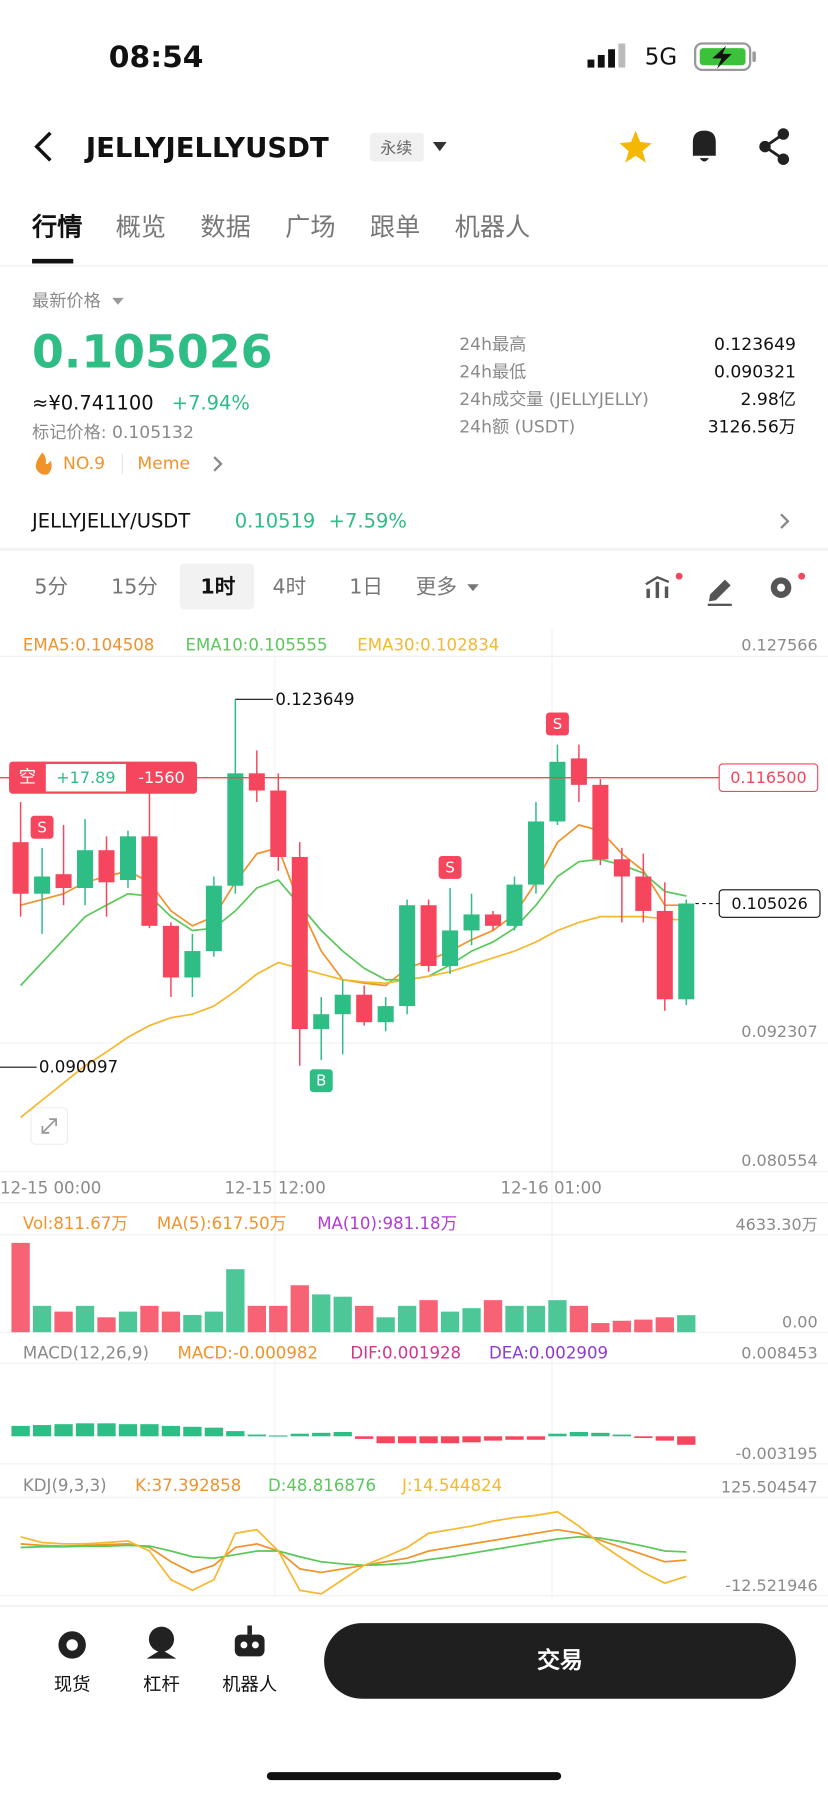  I want to click on x-tick-label: 12-16 01:00, so click(550, 1187).